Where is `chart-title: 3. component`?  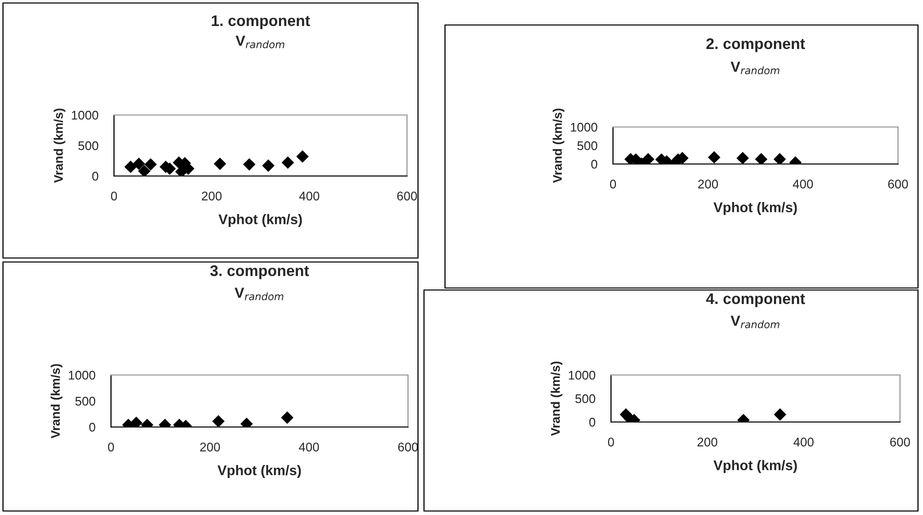
chart-title: 3. component is located at coordinates (259, 272).